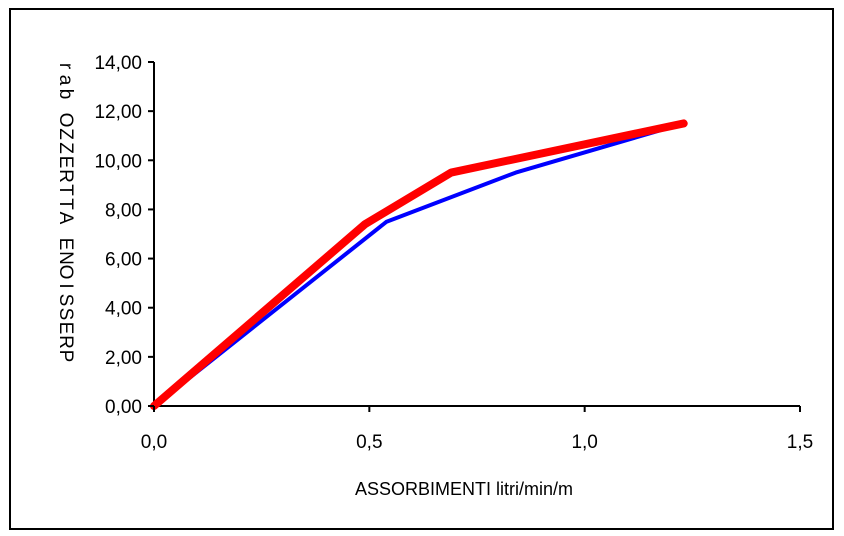 The height and width of the screenshot is (536, 844). Describe the element at coordinates (65, 66) in the screenshot. I see `y-axis-title-char: r` at that location.